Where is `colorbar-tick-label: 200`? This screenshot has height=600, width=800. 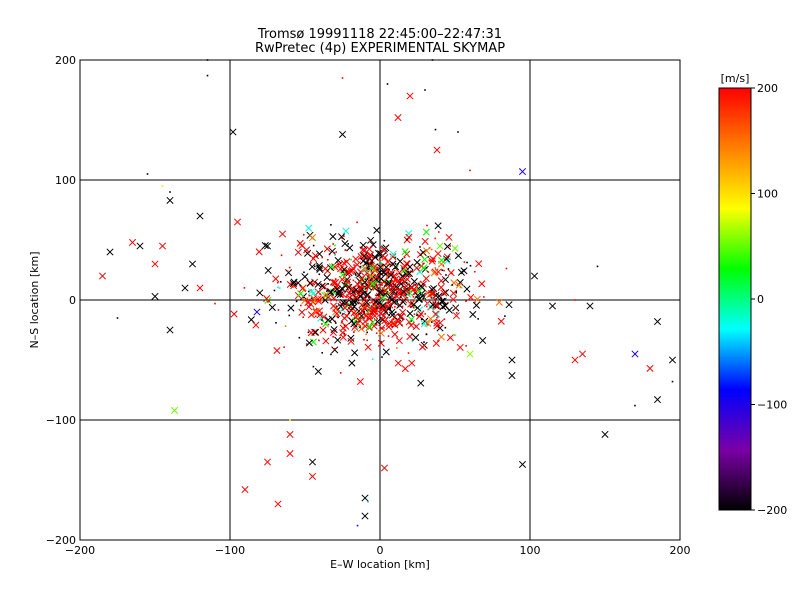 colorbar-tick-label: 200 is located at coordinates (767, 88).